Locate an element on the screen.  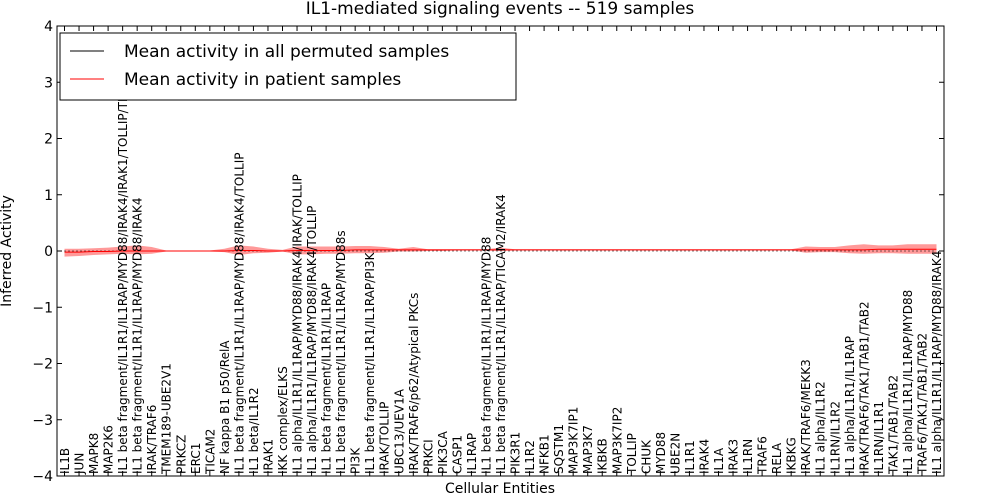
series-lines-layer is located at coordinates (500, 250).